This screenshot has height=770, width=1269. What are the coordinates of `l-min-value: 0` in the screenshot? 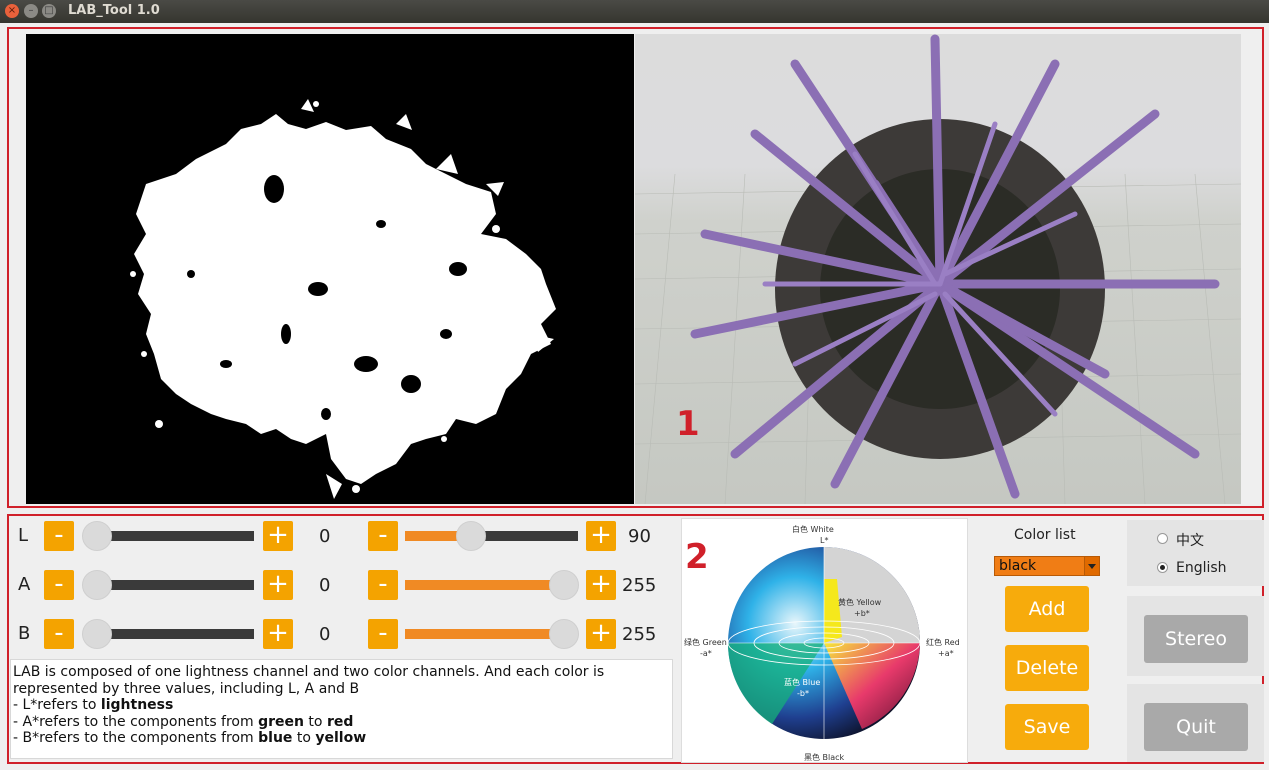 It's located at (325, 536).